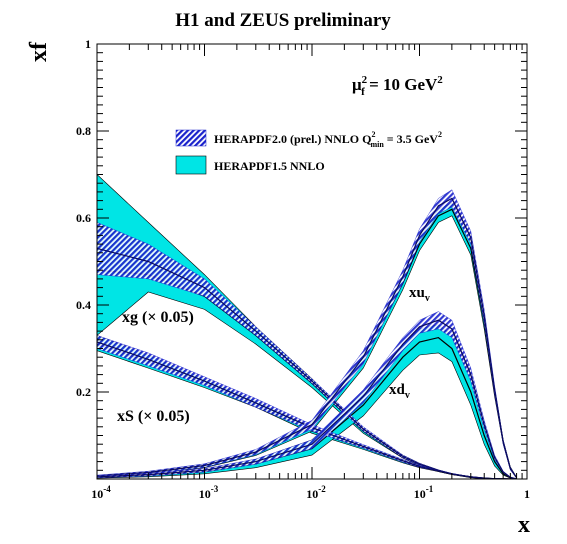 The width and height of the screenshot is (567, 544). Describe the element at coordinates (524, 525) in the screenshot. I see `x-axis-label: x` at that location.